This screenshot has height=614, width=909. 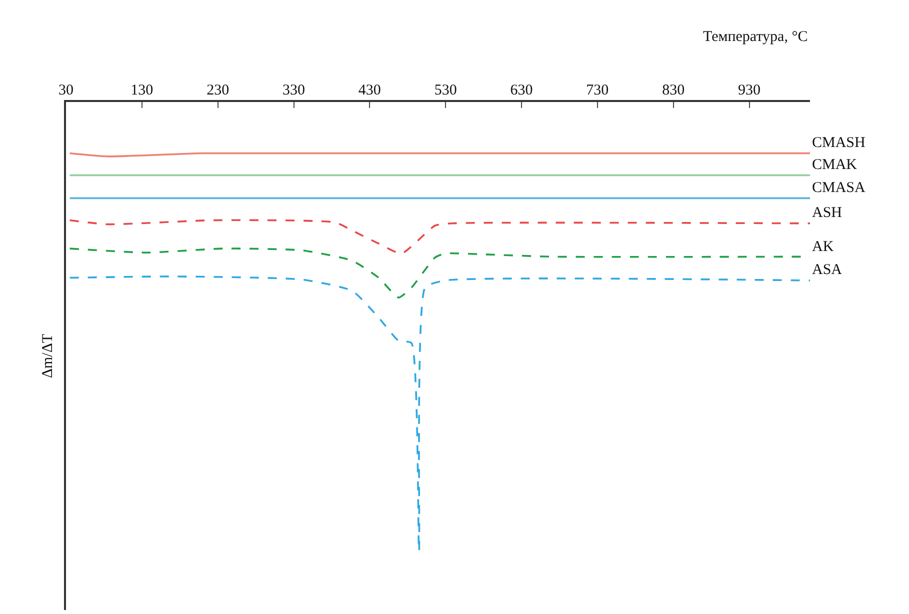 I want to click on x-tick-label: 30, so click(x=66, y=90).